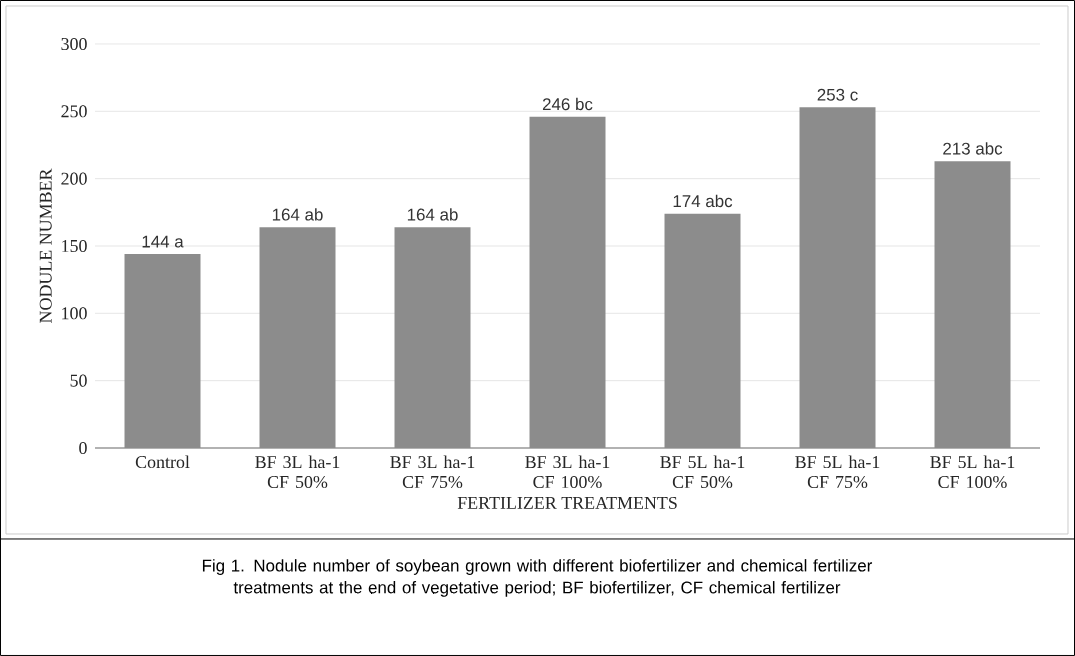 The height and width of the screenshot is (656, 1075). What do you see at coordinates (163, 241) in the screenshot?
I see `data-label: 144 a` at bounding box center [163, 241].